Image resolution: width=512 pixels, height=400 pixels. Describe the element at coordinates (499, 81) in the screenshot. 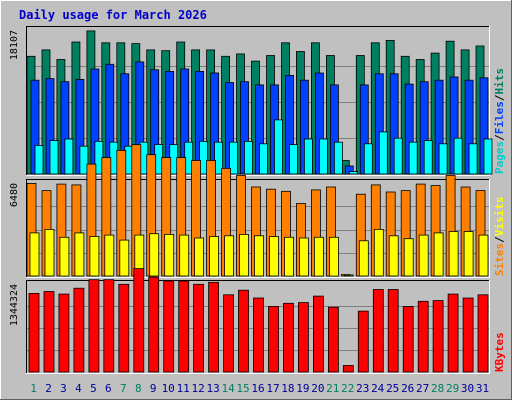

I see `legend-entry: Hits` at that location.